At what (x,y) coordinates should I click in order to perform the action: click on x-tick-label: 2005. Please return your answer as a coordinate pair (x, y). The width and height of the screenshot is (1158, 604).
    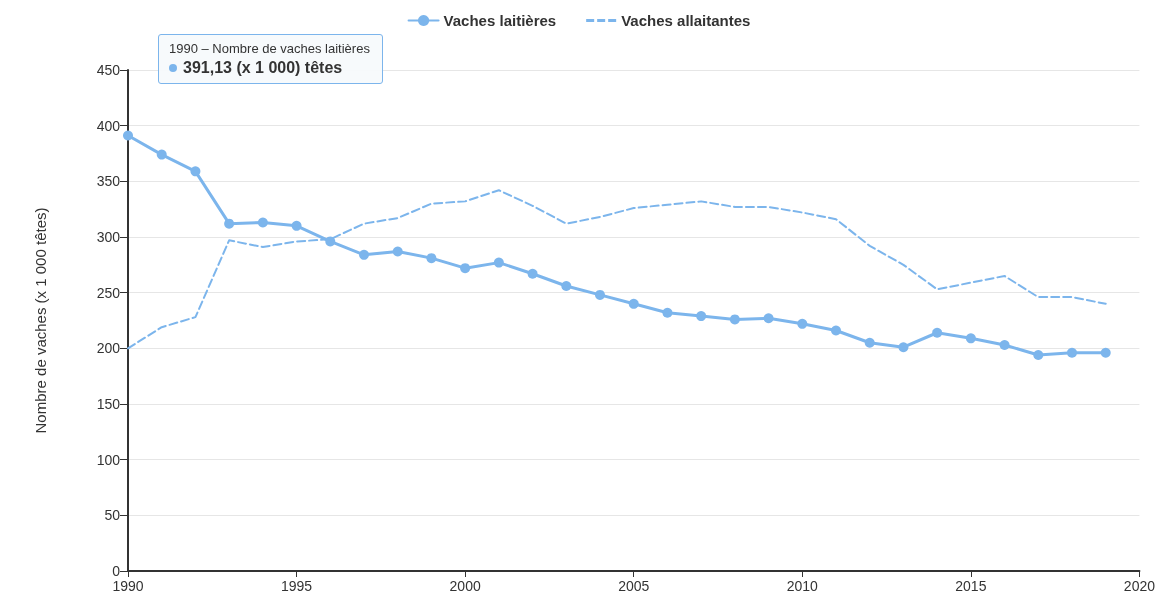
    Looking at the image, I should click on (634, 586).